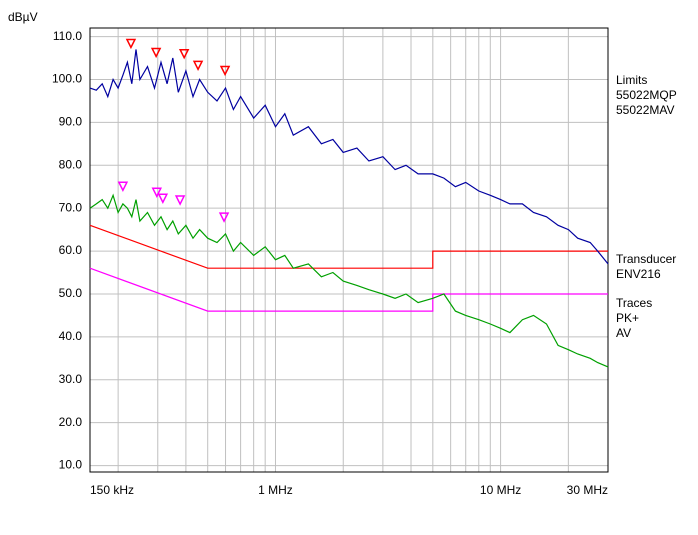 This screenshot has height=535, width=698. Describe the element at coordinates (71, 122) in the screenshot. I see `y-tick-label: 90.0` at that location.